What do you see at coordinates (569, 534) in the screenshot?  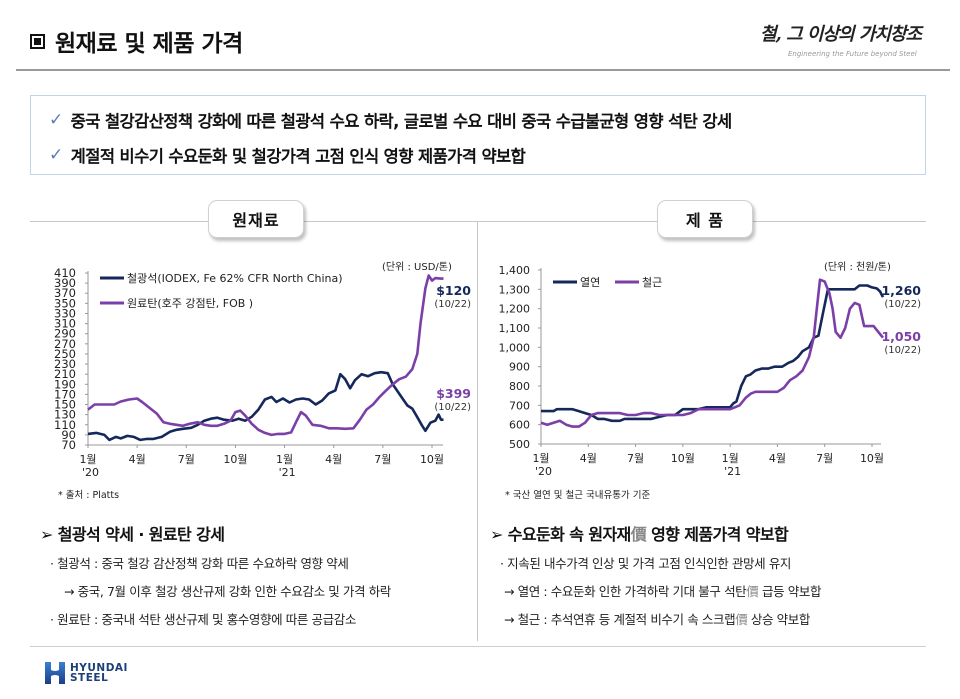 I see `product-heading-text: 수요둔화 속 원자재` at bounding box center [569, 534].